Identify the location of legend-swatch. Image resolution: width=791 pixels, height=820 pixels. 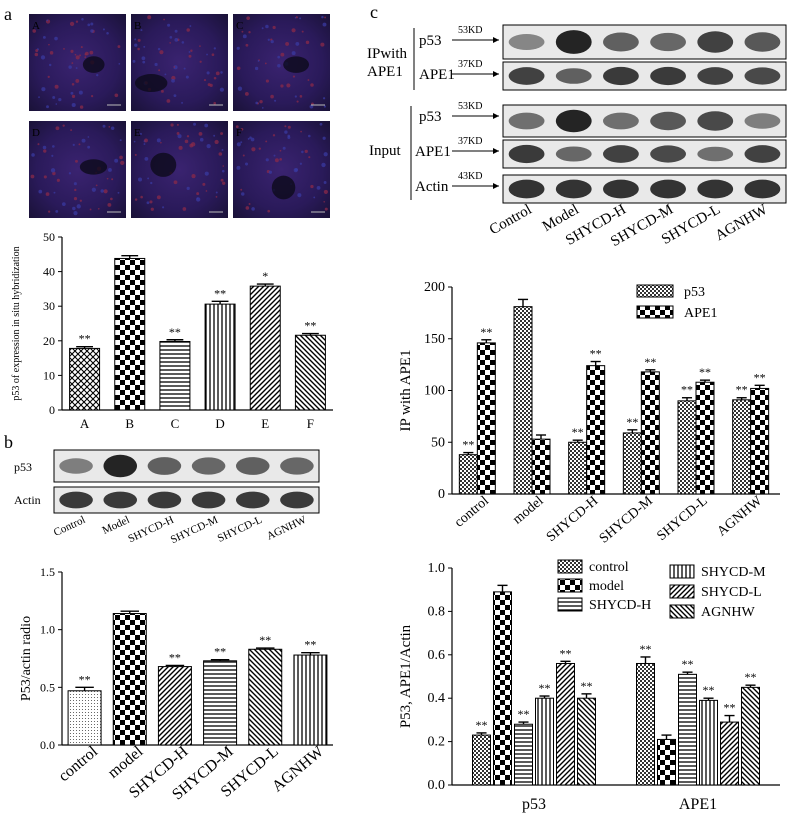
(655, 291).